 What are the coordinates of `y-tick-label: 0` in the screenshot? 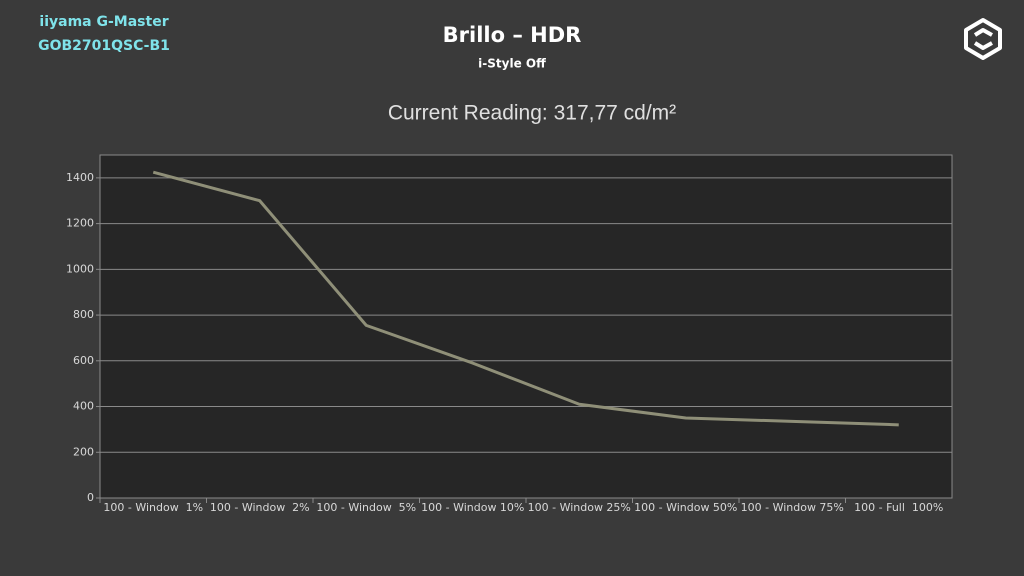 It's located at (90, 497).